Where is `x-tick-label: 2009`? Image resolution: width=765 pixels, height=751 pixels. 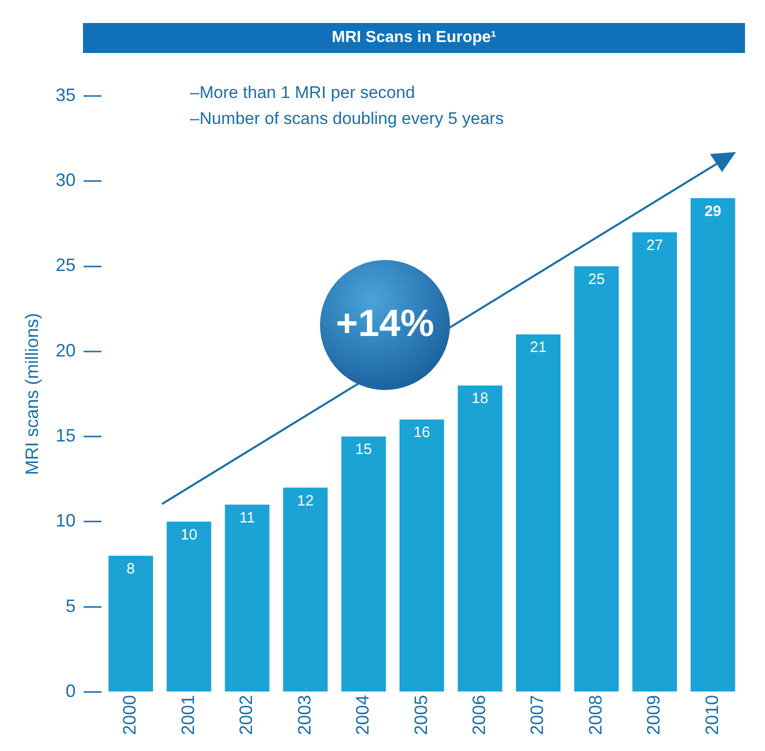 x-tick-label: 2009 is located at coordinates (654, 715).